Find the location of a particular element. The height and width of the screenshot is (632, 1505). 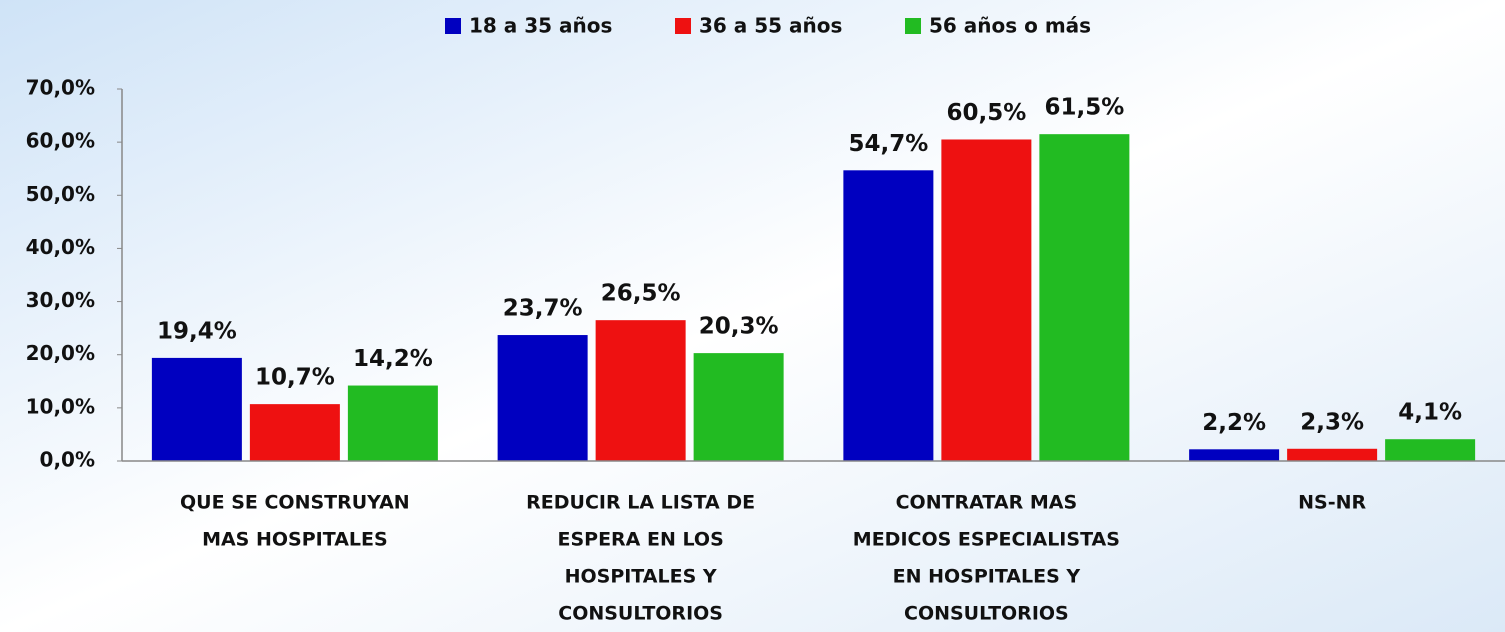

x-tick-label: EN HOSPITALES Y is located at coordinates (987, 577).